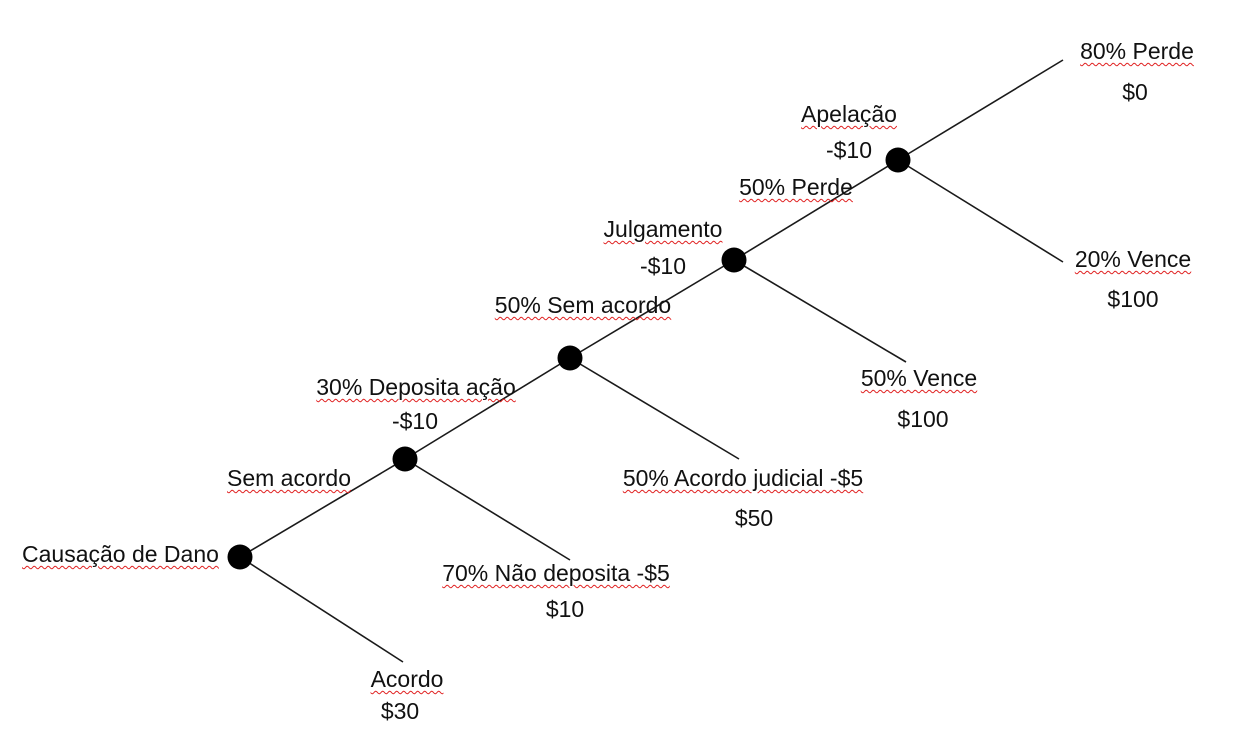 The image size is (1248, 732). What do you see at coordinates (654, 408) in the screenshot?
I see `edge-node3-to-judicial-settlement` at bounding box center [654, 408].